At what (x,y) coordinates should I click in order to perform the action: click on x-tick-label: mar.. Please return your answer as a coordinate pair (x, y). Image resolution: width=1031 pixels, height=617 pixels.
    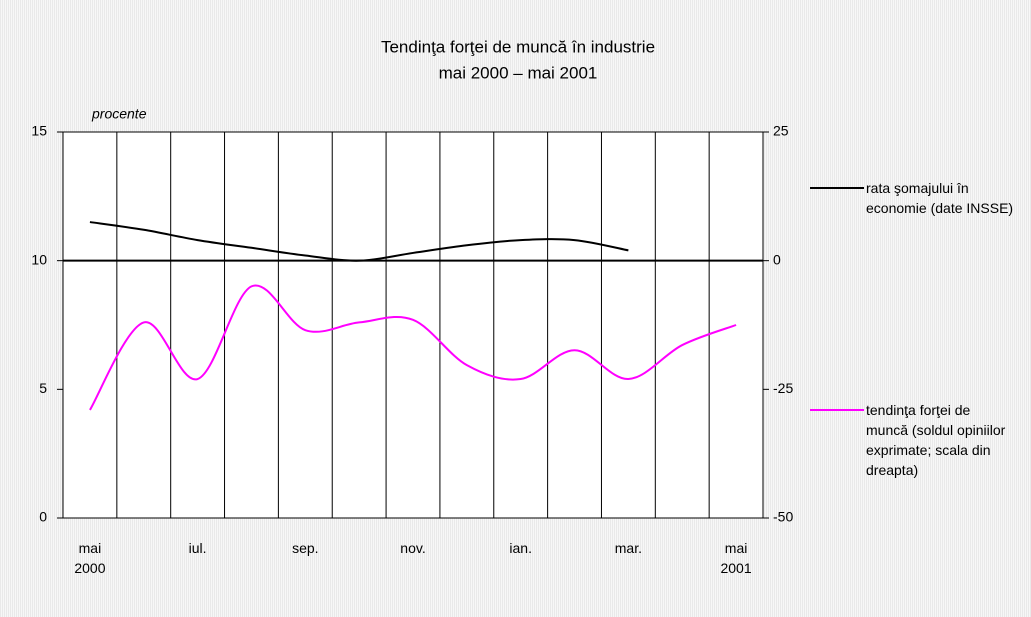
    Looking at the image, I should click on (628, 548).